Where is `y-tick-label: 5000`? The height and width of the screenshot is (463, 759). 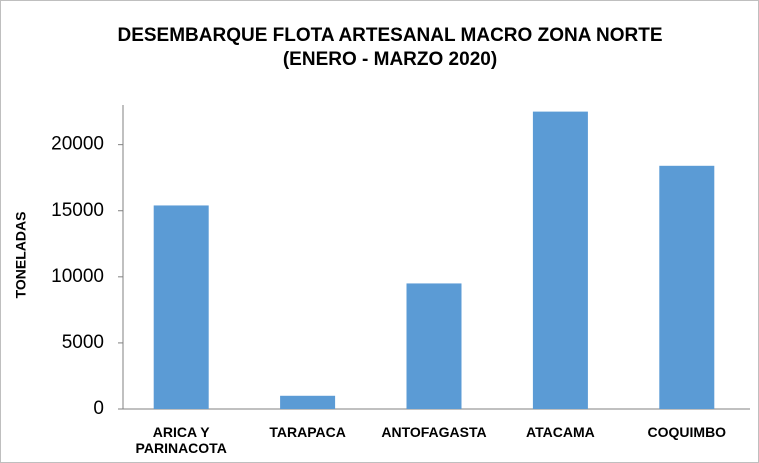 y-tick-label: 5000 is located at coordinates (83, 342).